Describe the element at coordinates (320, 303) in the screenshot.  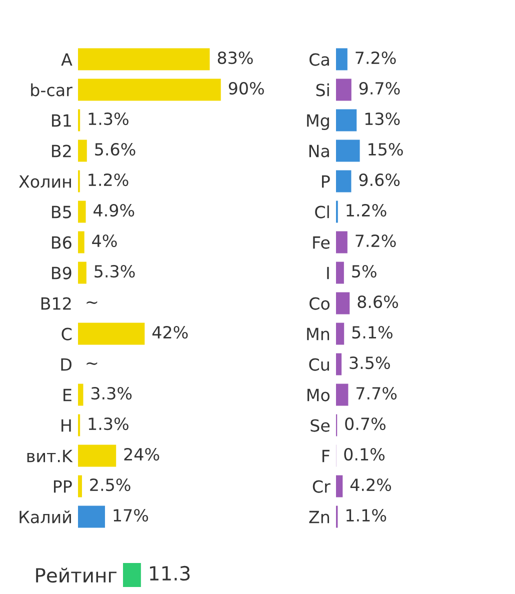
I see `y-tick-label: Co` at that location.